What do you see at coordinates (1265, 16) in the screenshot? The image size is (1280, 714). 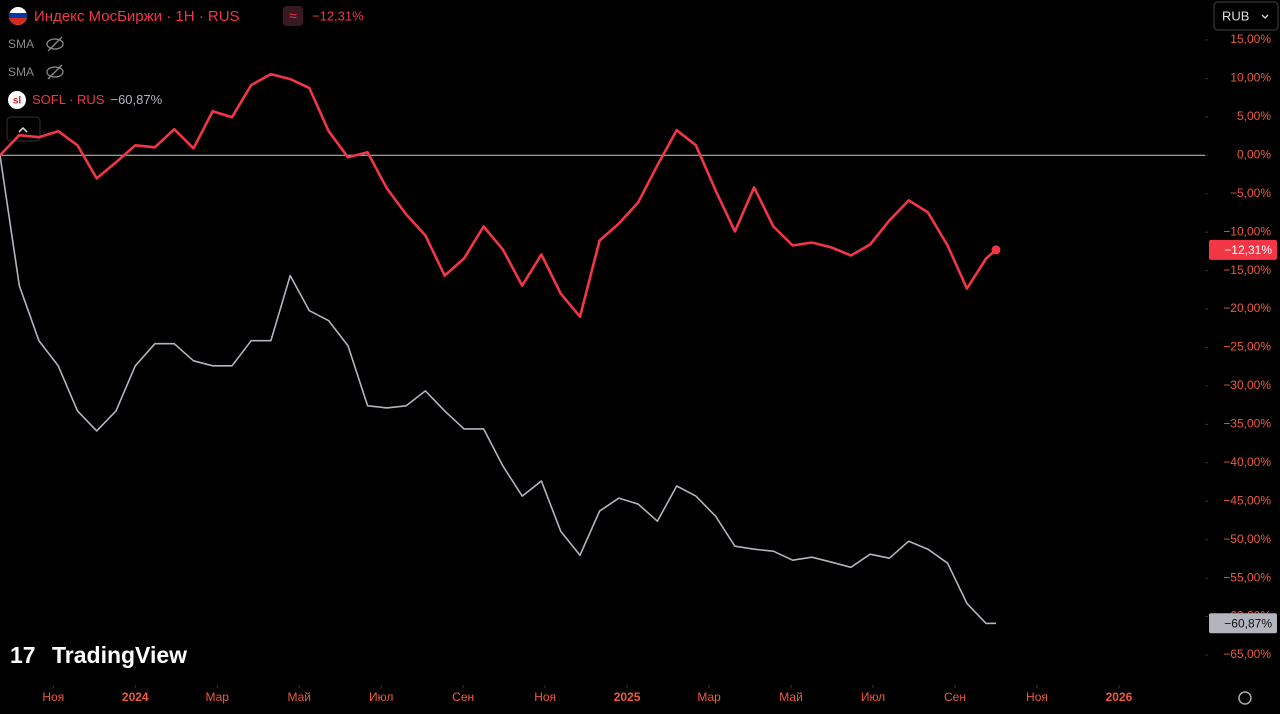 I see `dropdown-icon` at bounding box center [1265, 16].